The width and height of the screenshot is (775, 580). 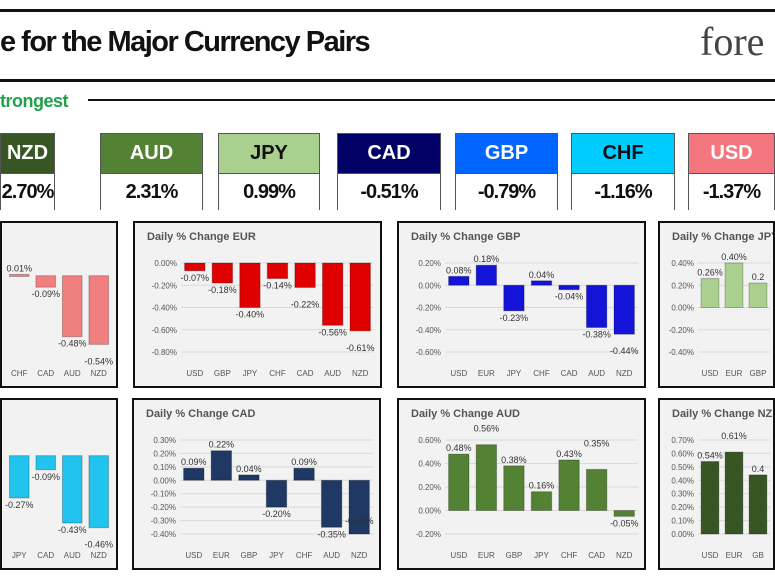 I want to click on bar-chart: CHF CAD AUD NZD 0.01% -0.09% -0.48% -0.54%, so click(x=59, y=320).